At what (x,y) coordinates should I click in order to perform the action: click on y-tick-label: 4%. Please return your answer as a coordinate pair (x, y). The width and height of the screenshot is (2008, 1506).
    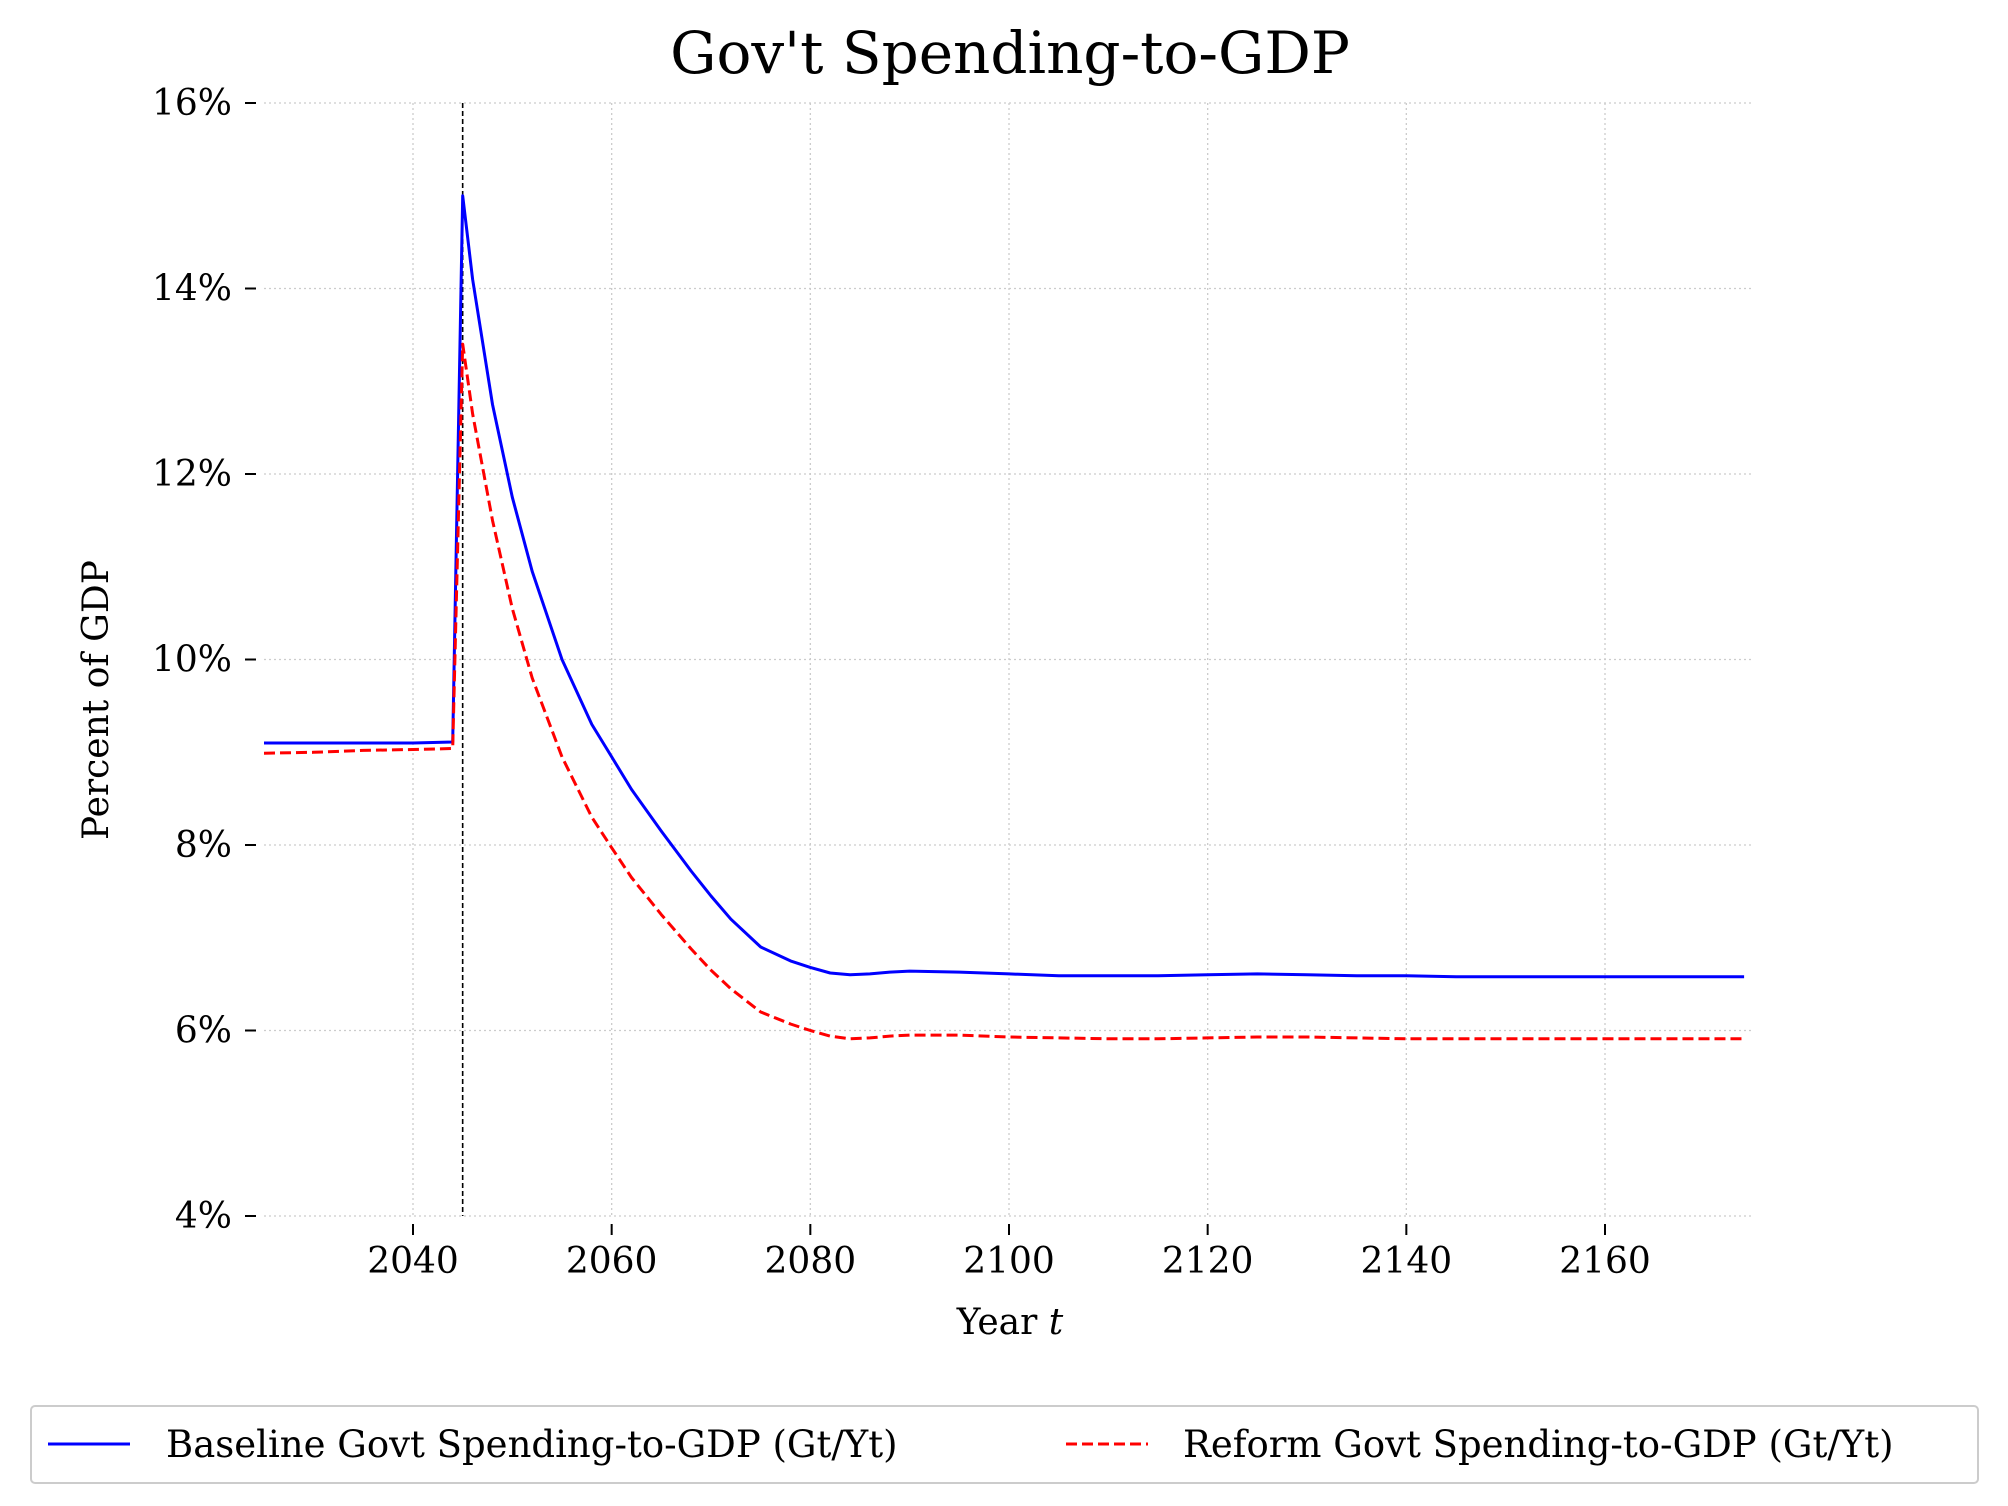
    Looking at the image, I should click on (203, 1216).